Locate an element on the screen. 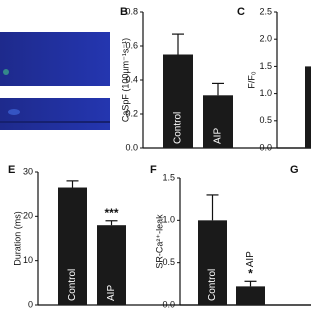  y-tick-label: 2.5 is located at coordinates (265, 11).